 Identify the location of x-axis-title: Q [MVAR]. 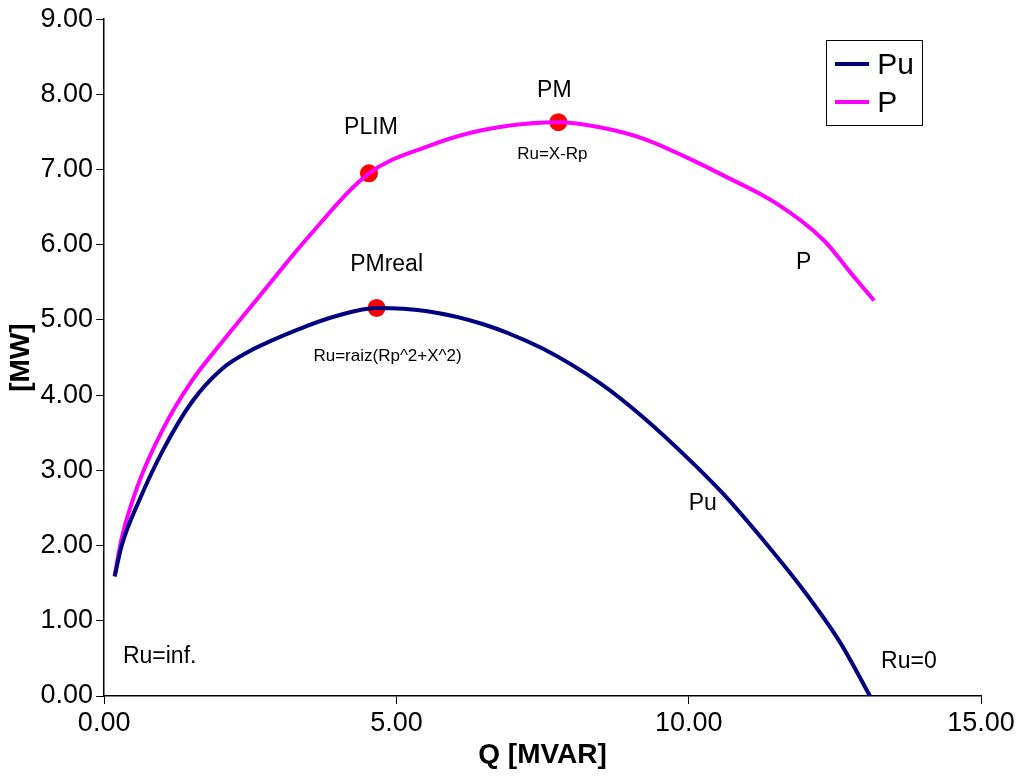
(542, 753).